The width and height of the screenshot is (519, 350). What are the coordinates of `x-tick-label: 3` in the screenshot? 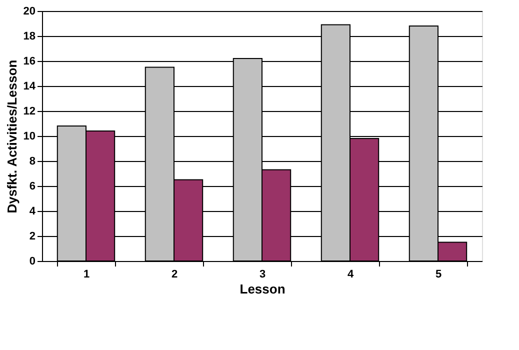 It's located at (262, 274).